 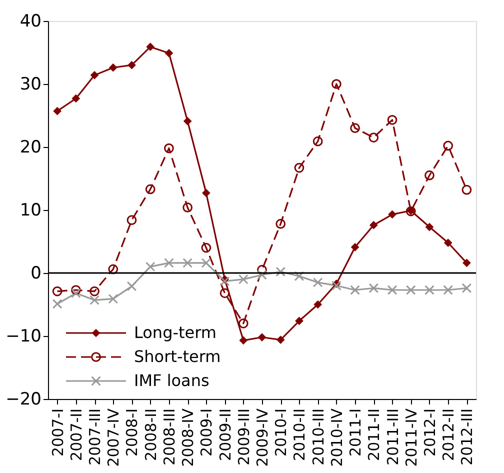 I want to click on legend-label: Long-term, so click(x=175, y=332).